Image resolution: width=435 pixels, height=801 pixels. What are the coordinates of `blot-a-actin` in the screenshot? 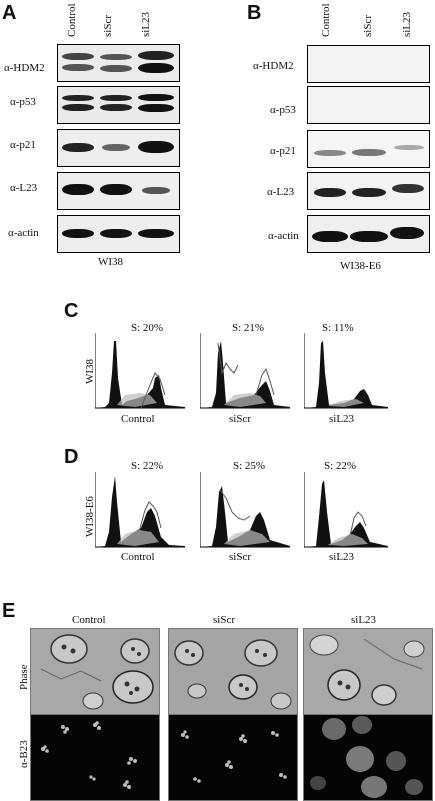 It's located at (118, 234).